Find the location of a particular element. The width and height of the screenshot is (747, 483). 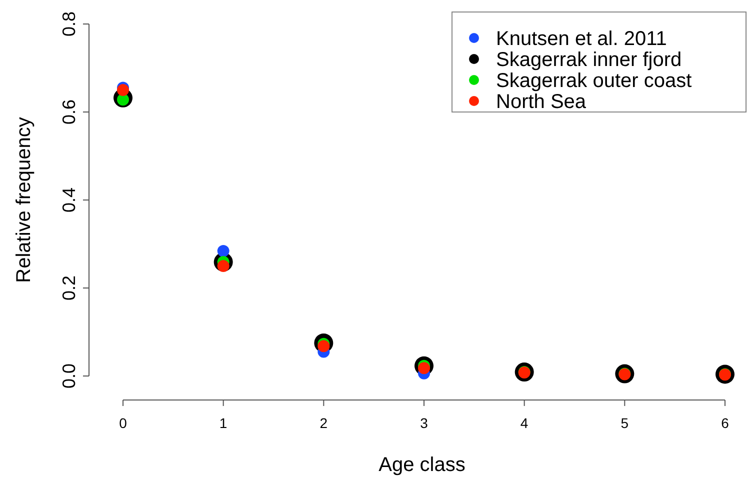

y-axis-title: Relative frequency is located at coordinates (24, 200).